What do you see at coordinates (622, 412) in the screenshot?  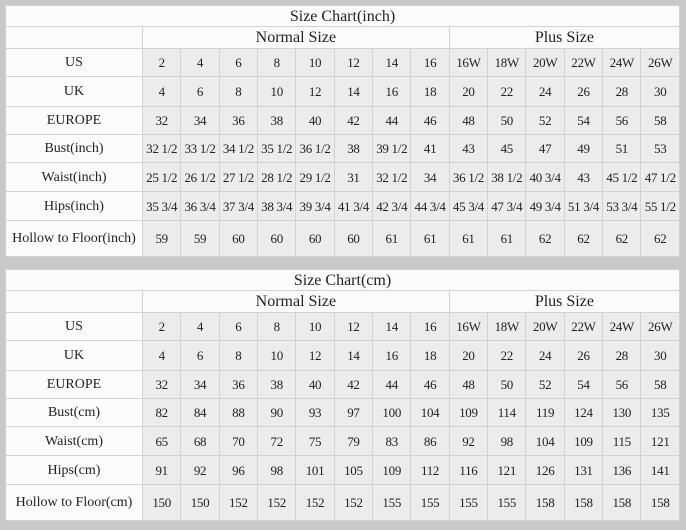 I see `table-cell: 130` at bounding box center [622, 412].